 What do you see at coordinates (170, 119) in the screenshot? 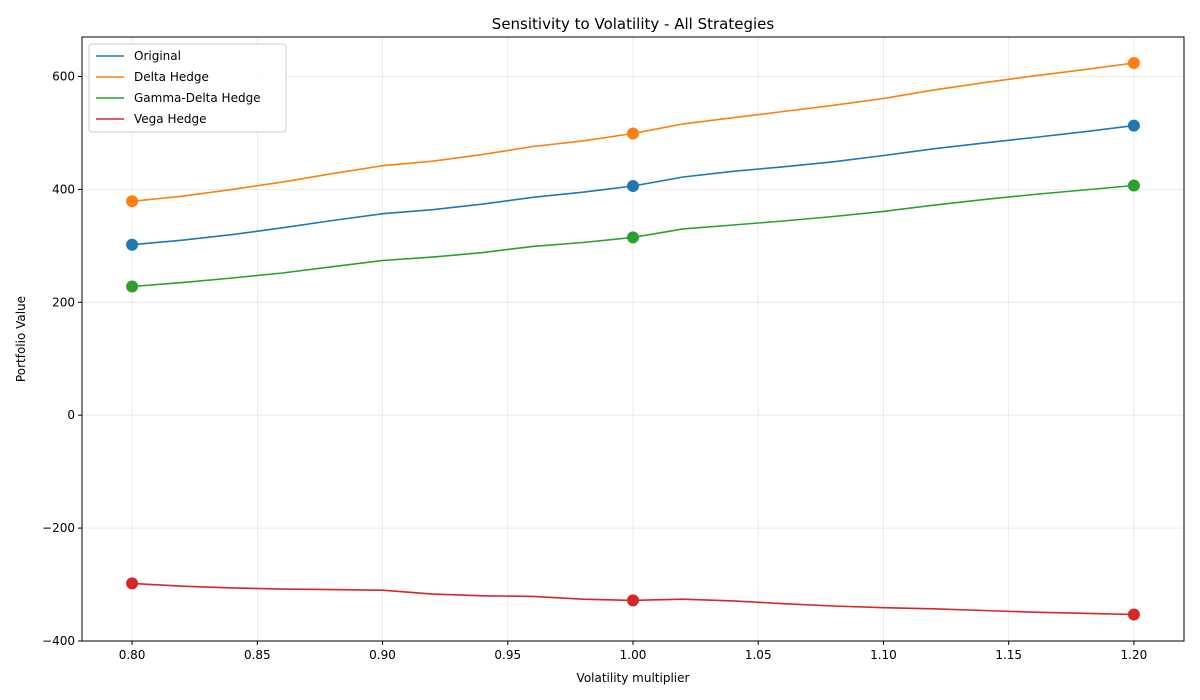
I see `legend-label-vega-hedge: Vega Hedge` at bounding box center [170, 119].